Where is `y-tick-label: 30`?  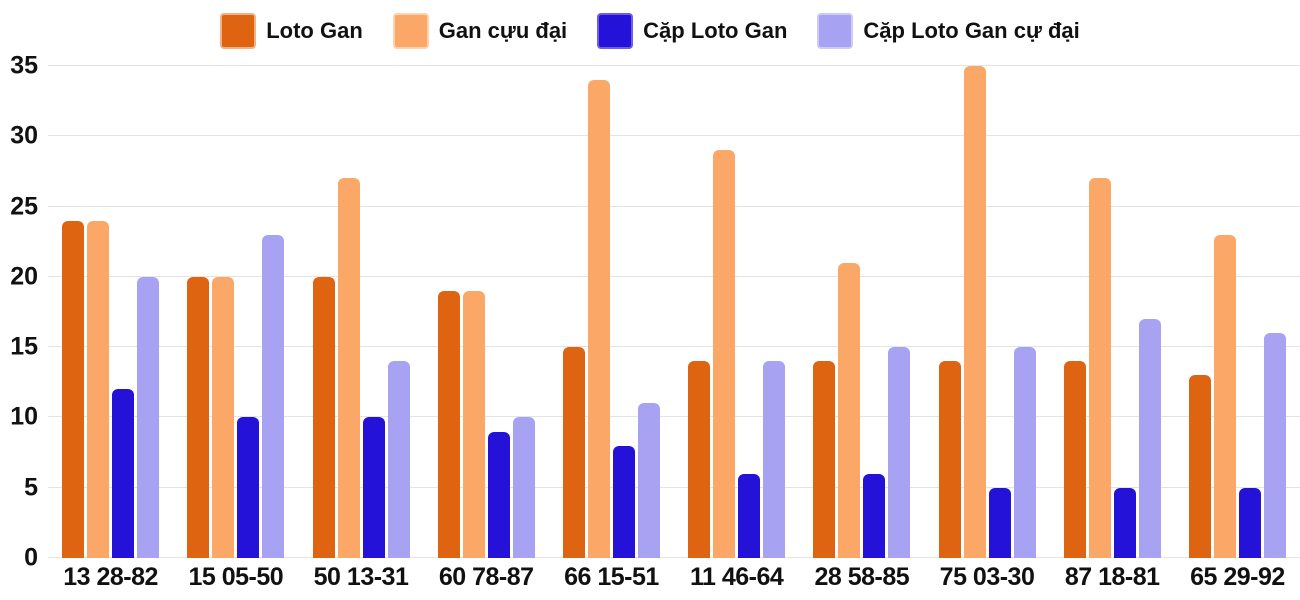 y-tick-label: 30 is located at coordinates (24, 135).